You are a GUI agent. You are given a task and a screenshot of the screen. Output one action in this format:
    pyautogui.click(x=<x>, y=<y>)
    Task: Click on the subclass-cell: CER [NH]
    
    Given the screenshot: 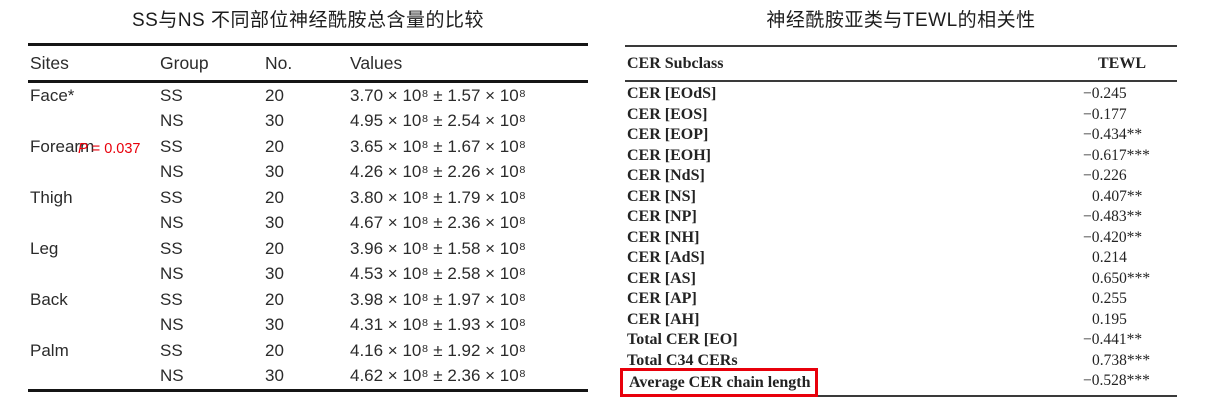 What is the action you would take?
    pyautogui.click(x=663, y=237)
    